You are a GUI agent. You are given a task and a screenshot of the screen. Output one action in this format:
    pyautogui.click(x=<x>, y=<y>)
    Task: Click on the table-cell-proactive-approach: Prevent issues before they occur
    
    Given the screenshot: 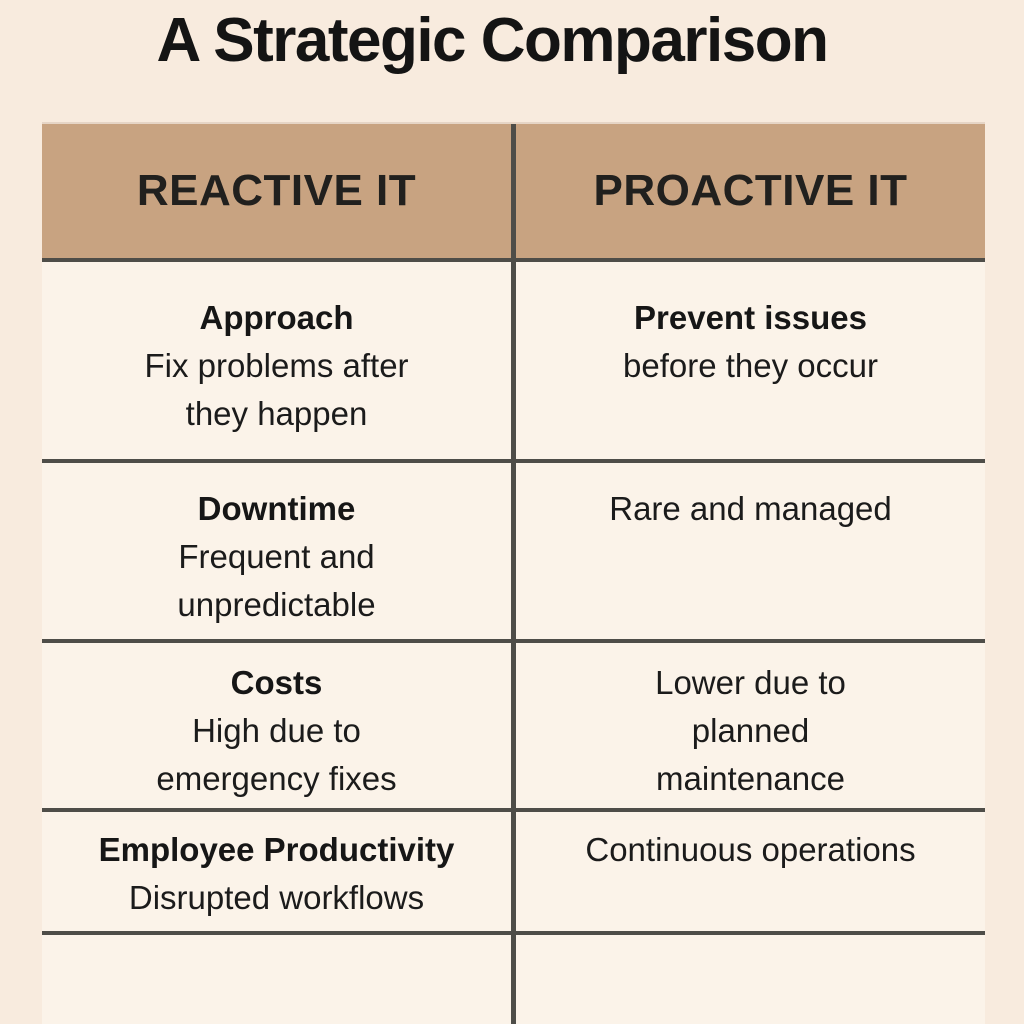 What is the action you would take?
    pyautogui.click(x=748, y=361)
    